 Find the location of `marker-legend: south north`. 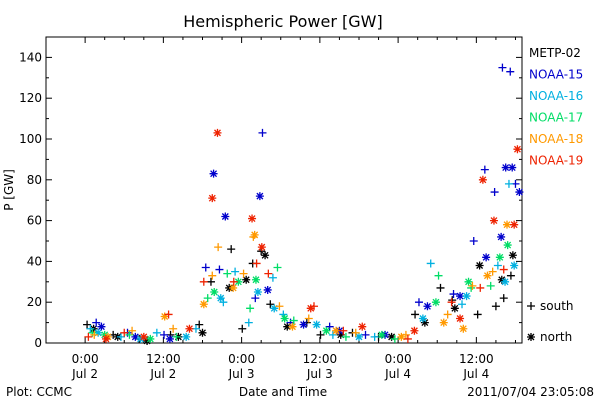

marker-legend: south north is located at coordinates (550, 321).